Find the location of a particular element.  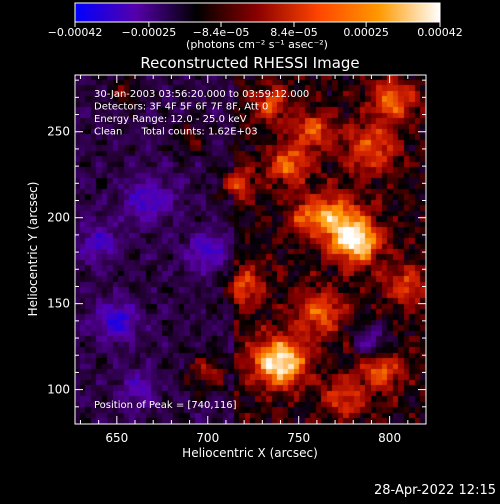

colorbar-tick-label: 0.00042 is located at coordinates (440, 32).